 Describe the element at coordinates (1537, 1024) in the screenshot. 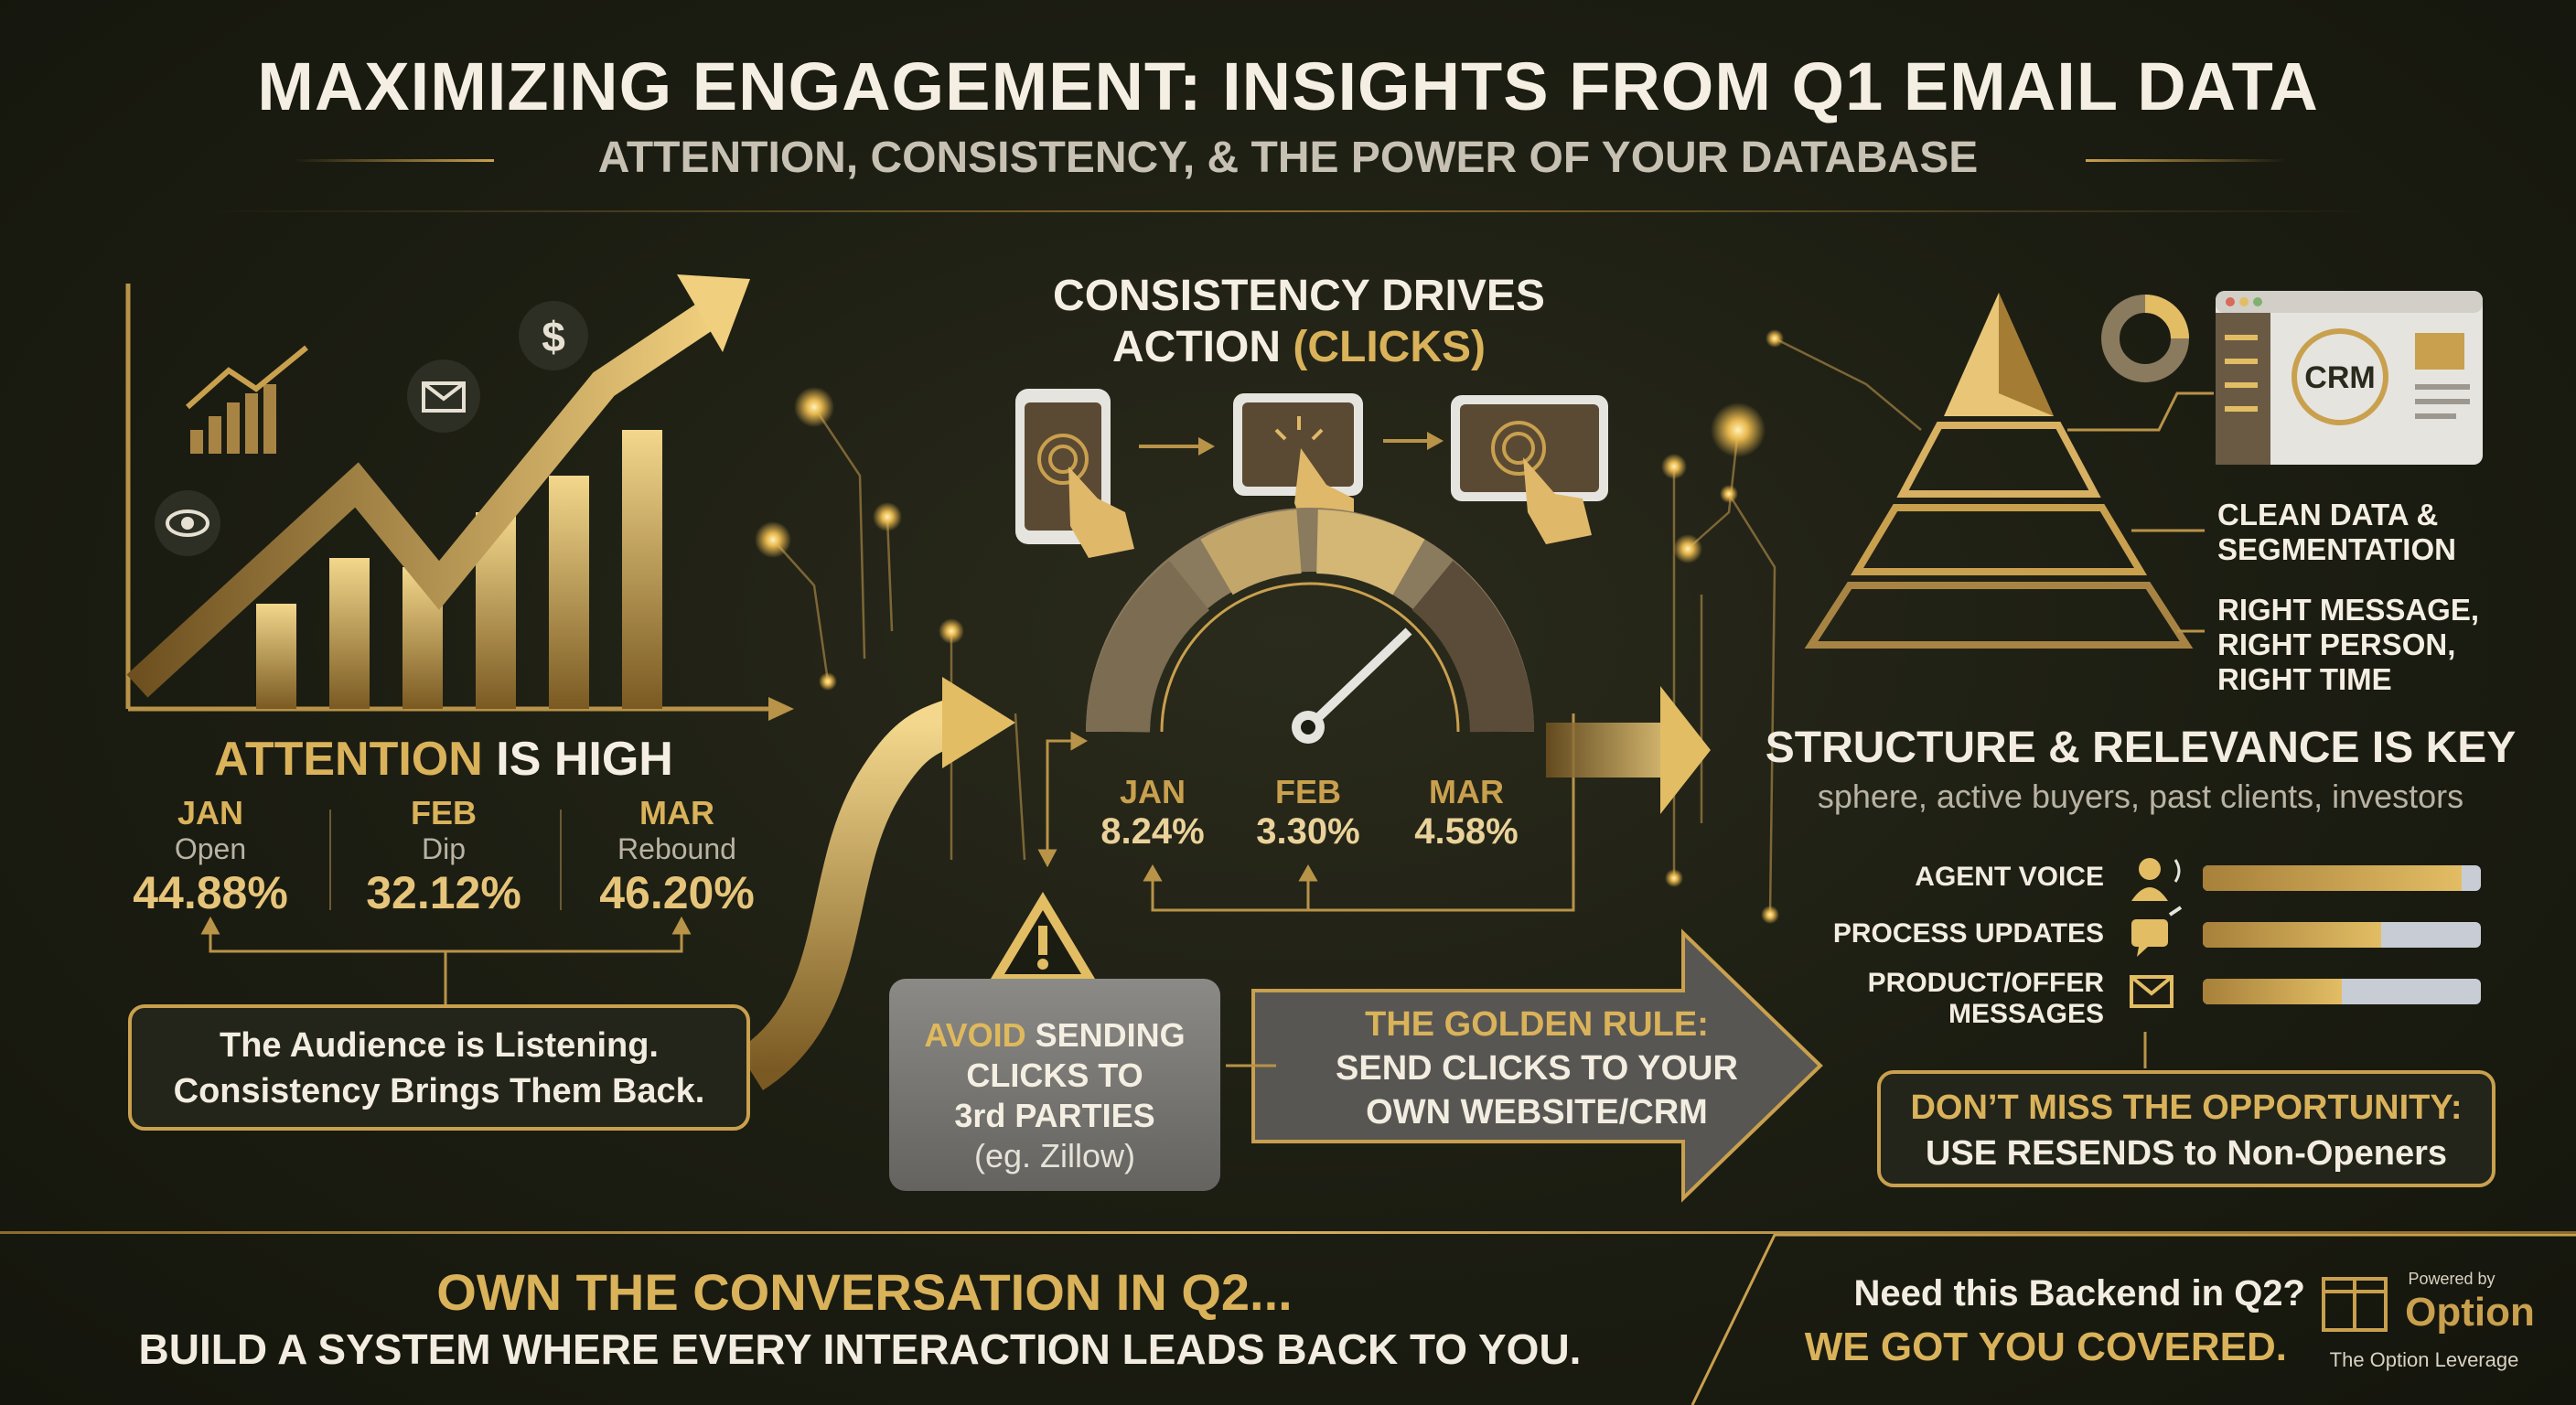

I see `golden-rule-title: THE GOLDEN RULE:` at that location.